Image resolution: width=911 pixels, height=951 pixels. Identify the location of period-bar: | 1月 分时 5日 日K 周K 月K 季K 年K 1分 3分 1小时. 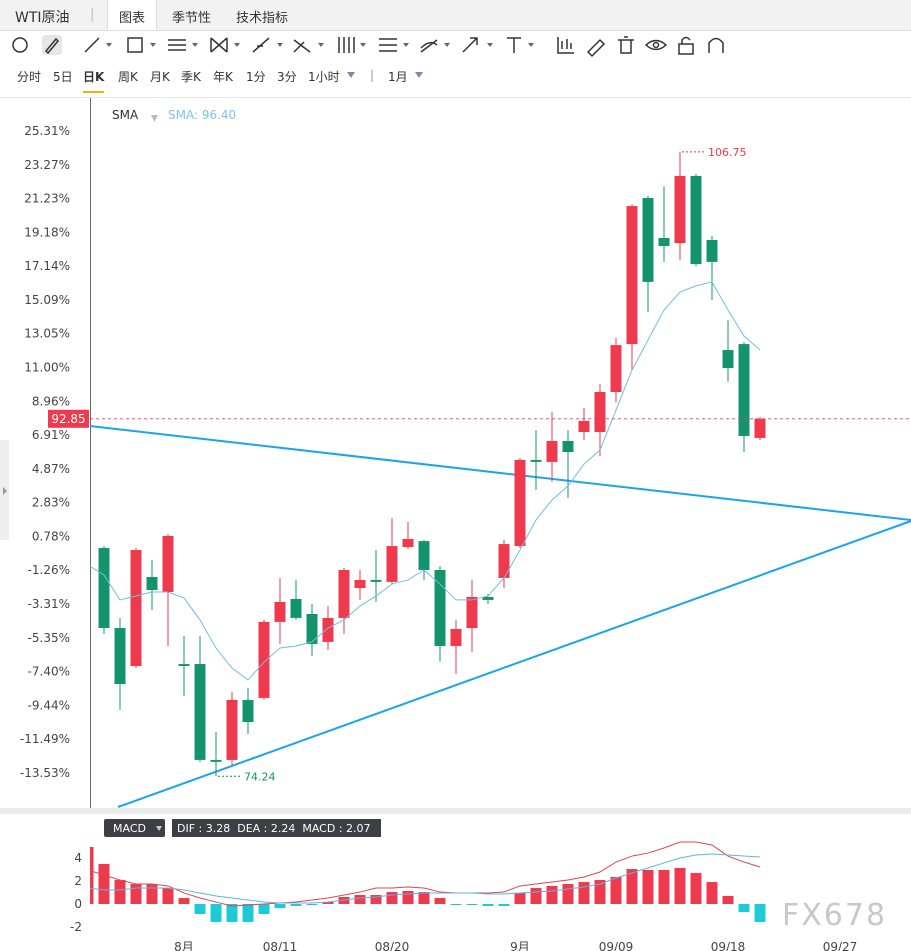
(455, 76).